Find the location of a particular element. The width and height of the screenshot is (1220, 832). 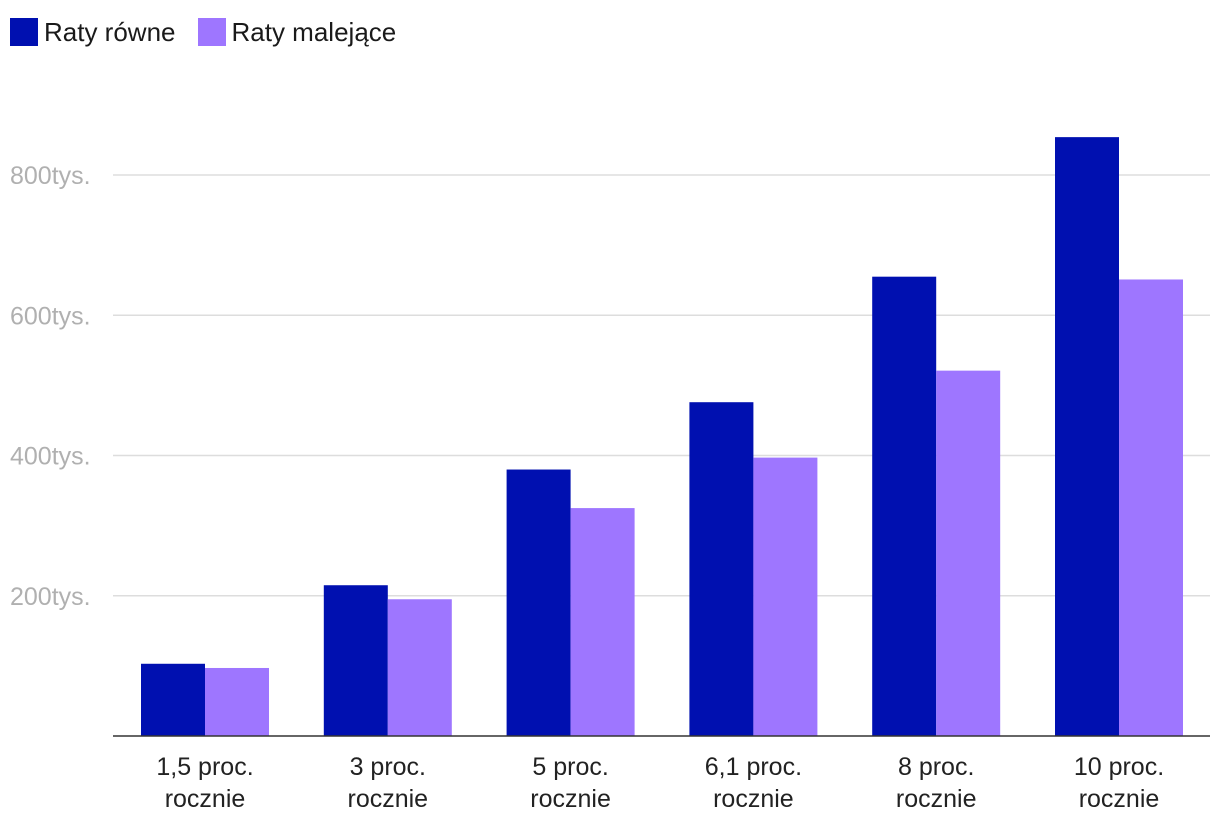

x-tick-label: 6,1 proc. rocznie is located at coordinates (753, 783).